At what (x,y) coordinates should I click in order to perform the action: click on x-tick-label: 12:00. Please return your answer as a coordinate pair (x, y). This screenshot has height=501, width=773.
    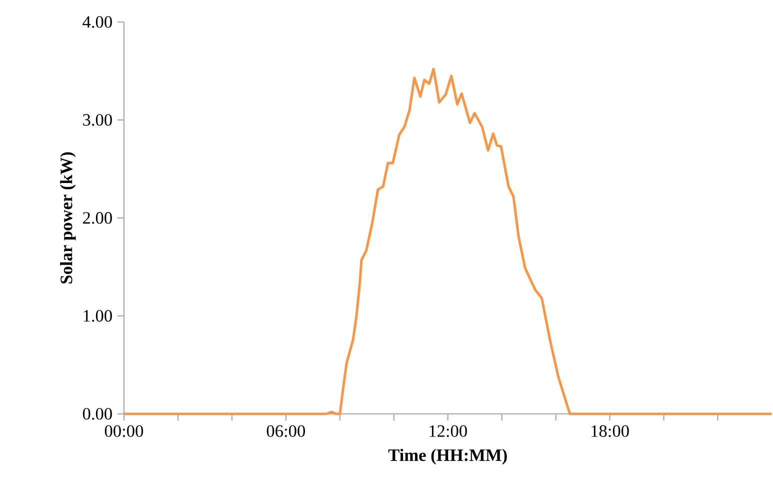
    Looking at the image, I should click on (448, 431).